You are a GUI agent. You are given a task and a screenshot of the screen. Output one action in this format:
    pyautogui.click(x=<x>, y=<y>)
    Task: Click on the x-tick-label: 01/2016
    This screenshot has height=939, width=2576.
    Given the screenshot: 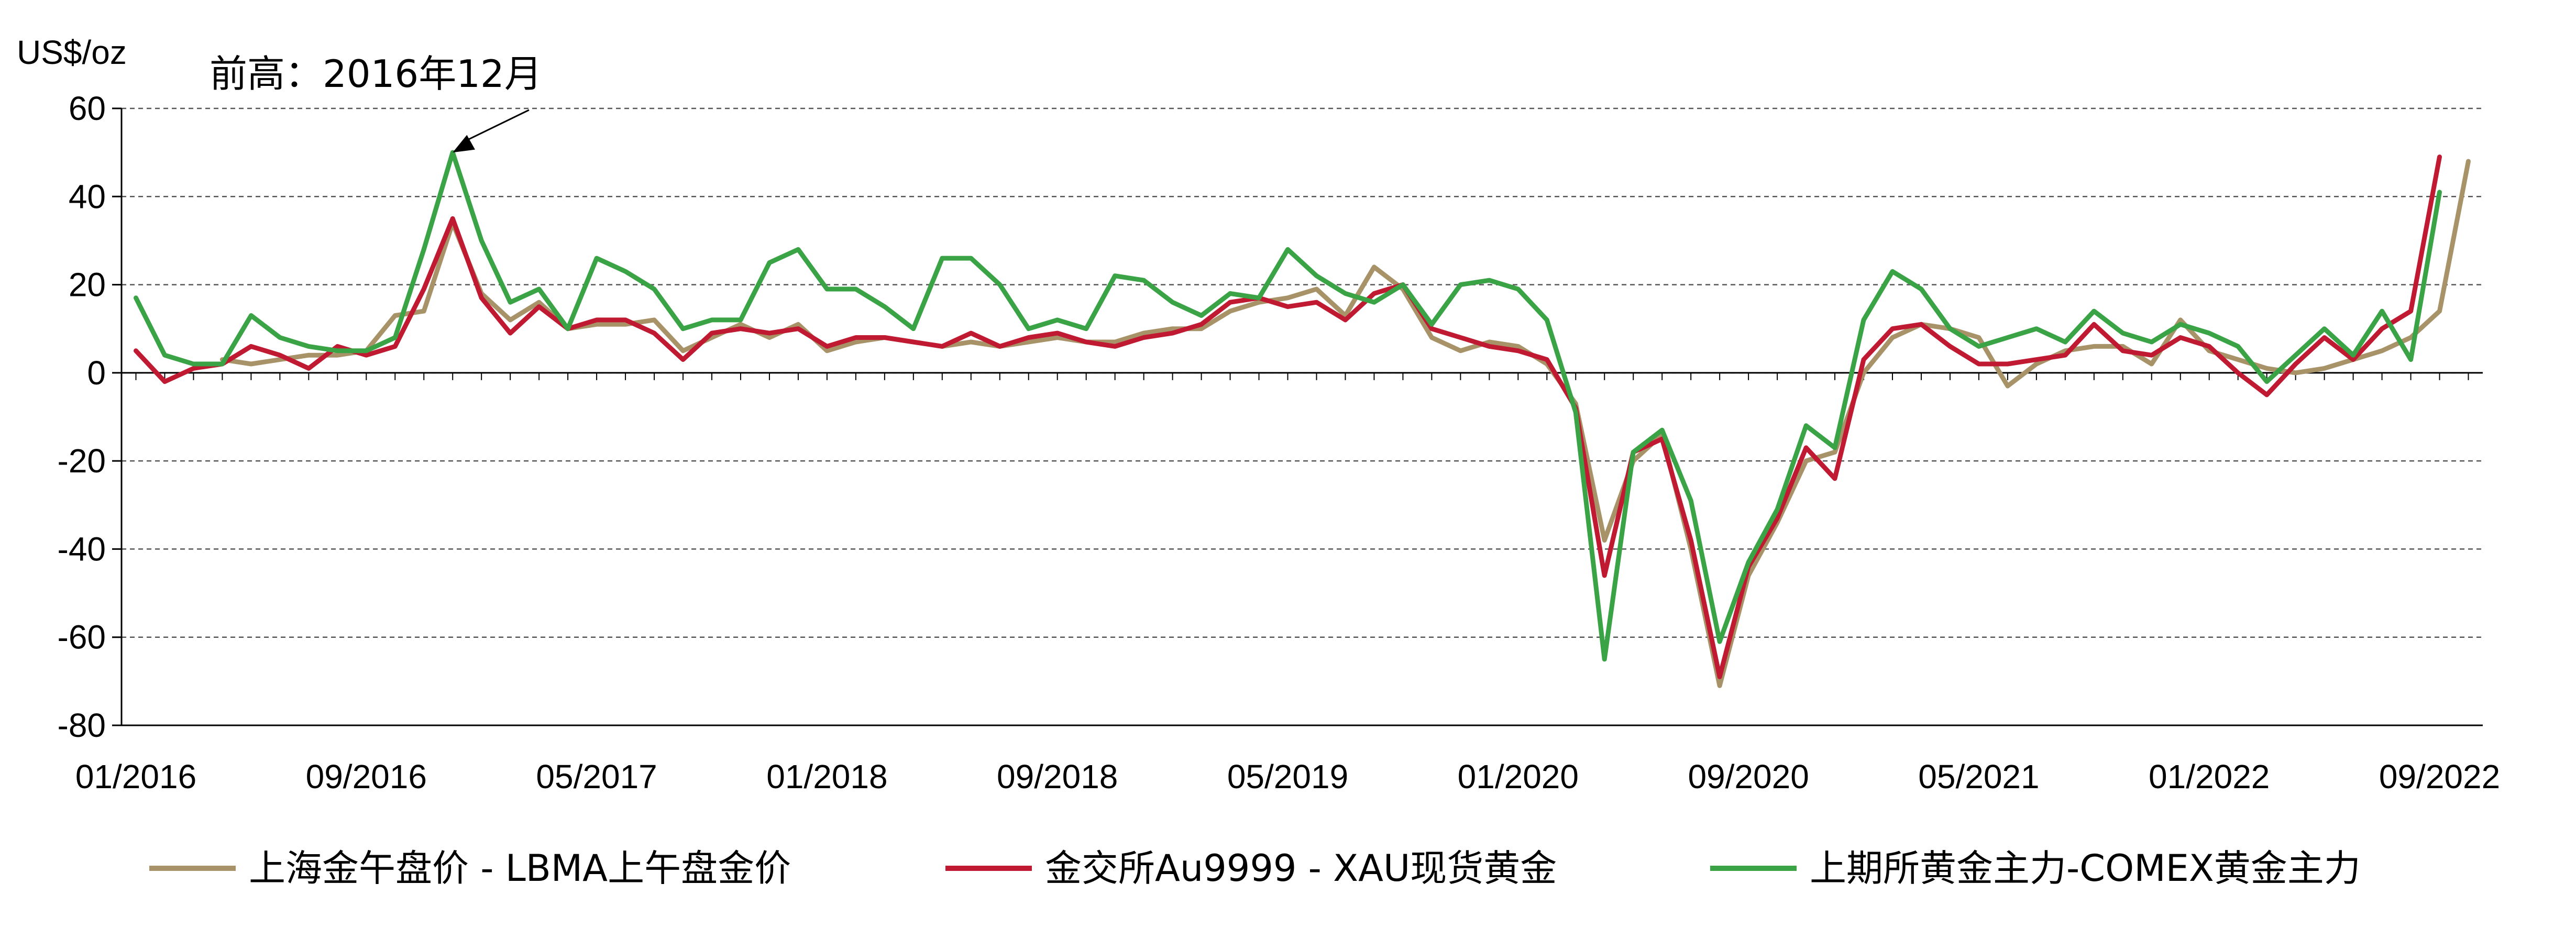 What is the action you would take?
    pyautogui.click(x=135, y=777)
    